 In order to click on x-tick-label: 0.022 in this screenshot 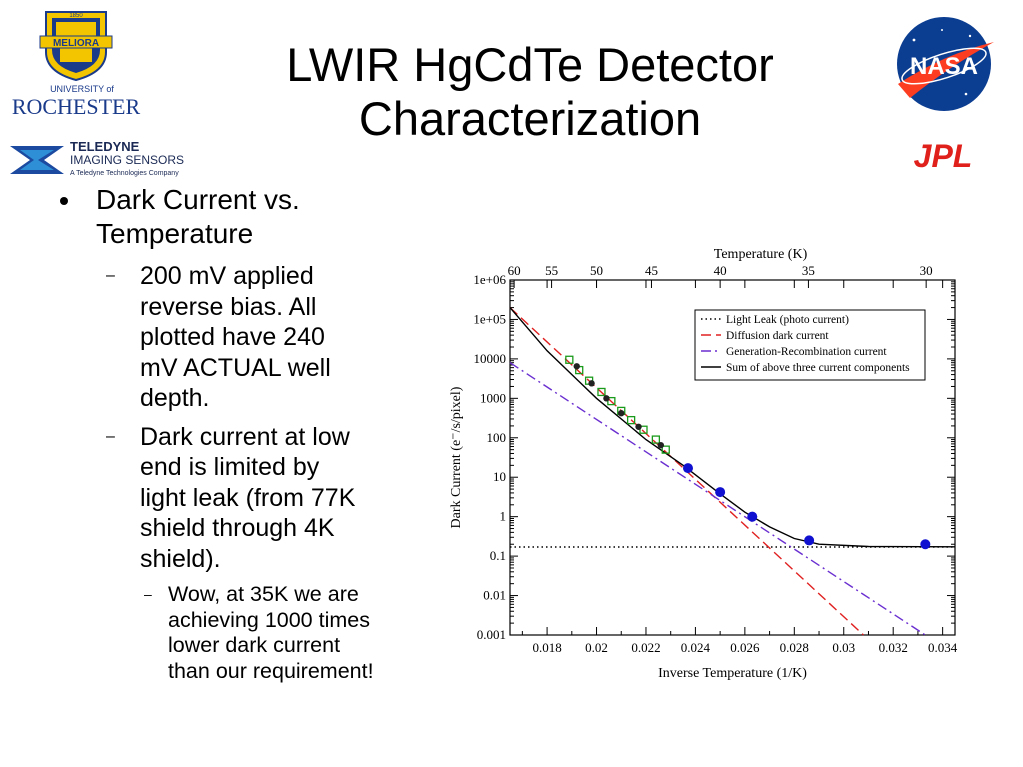, I will do `click(645, 647)`.